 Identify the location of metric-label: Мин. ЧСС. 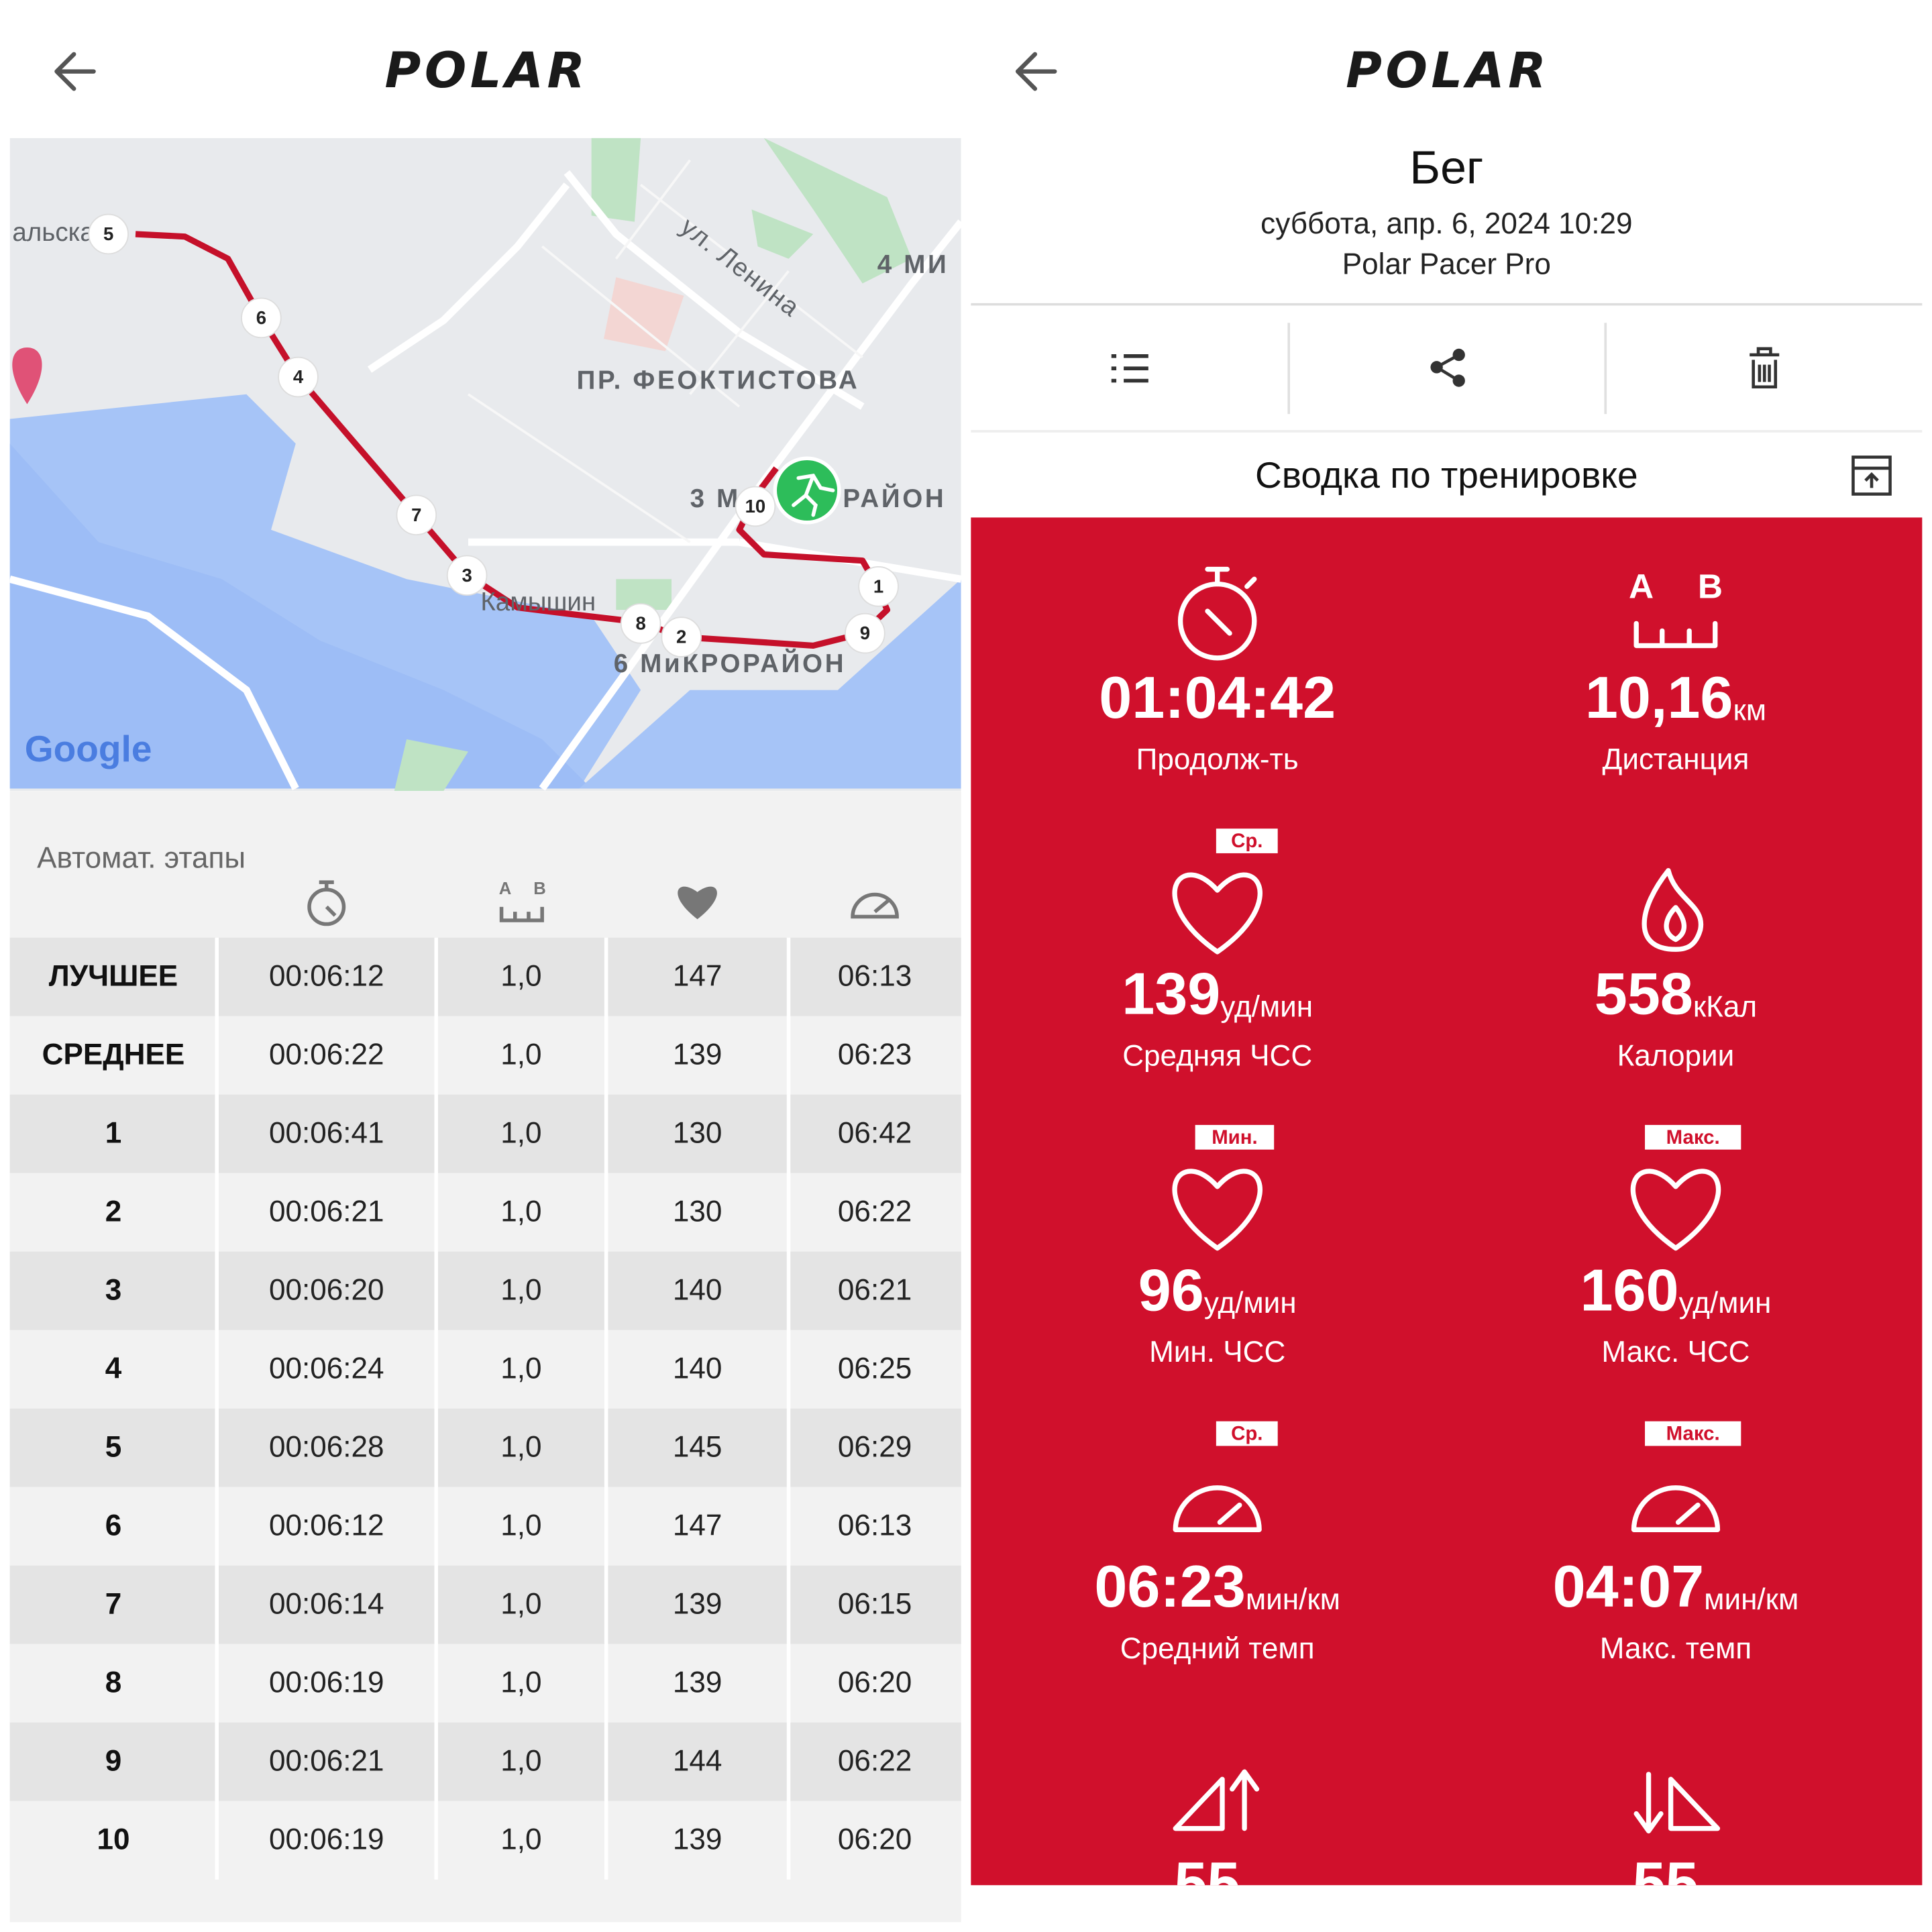
(1217, 1352).